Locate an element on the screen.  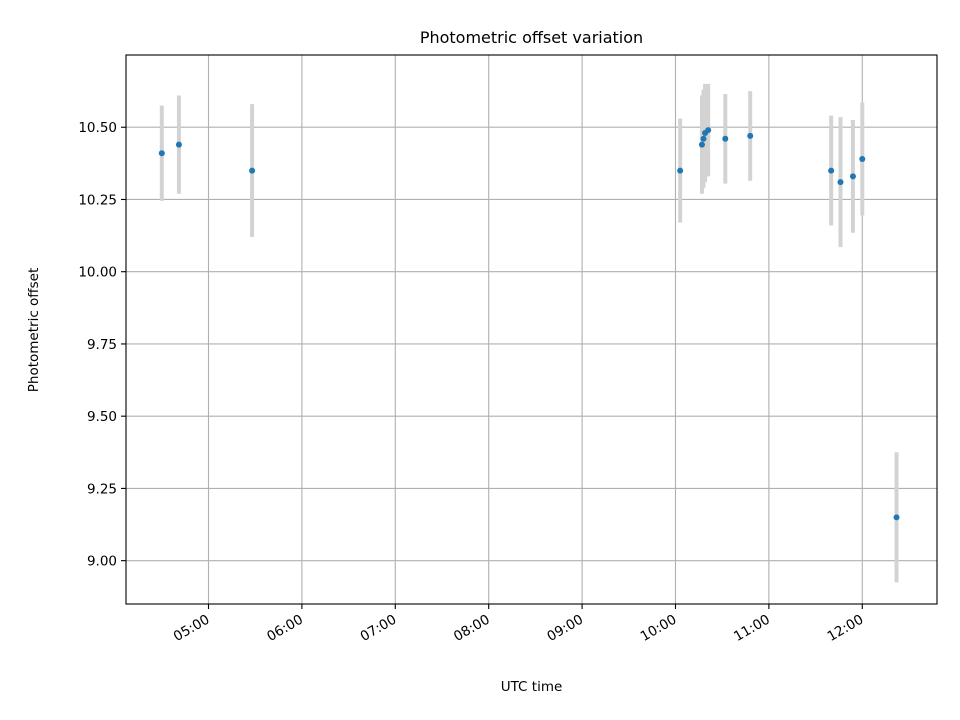
y-tick-label: 9.50 is located at coordinates (102, 417).